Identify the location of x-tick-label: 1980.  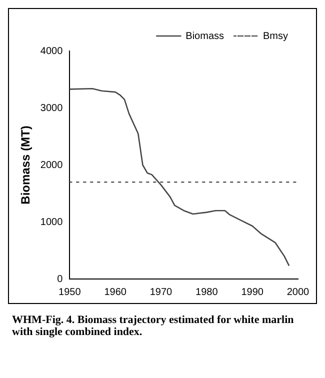
(207, 292).